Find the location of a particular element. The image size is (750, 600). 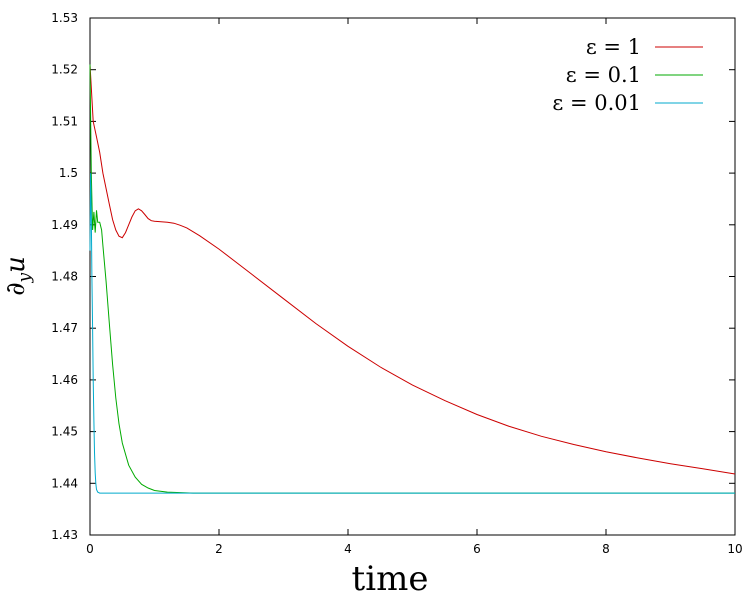

y-tick-label: 1.44 is located at coordinates (64, 483).